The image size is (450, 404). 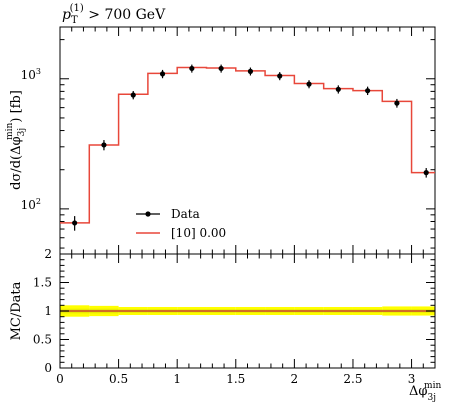 What do you see at coordinates (177, 379) in the screenshot?
I see `x-tick-label: 1` at bounding box center [177, 379].